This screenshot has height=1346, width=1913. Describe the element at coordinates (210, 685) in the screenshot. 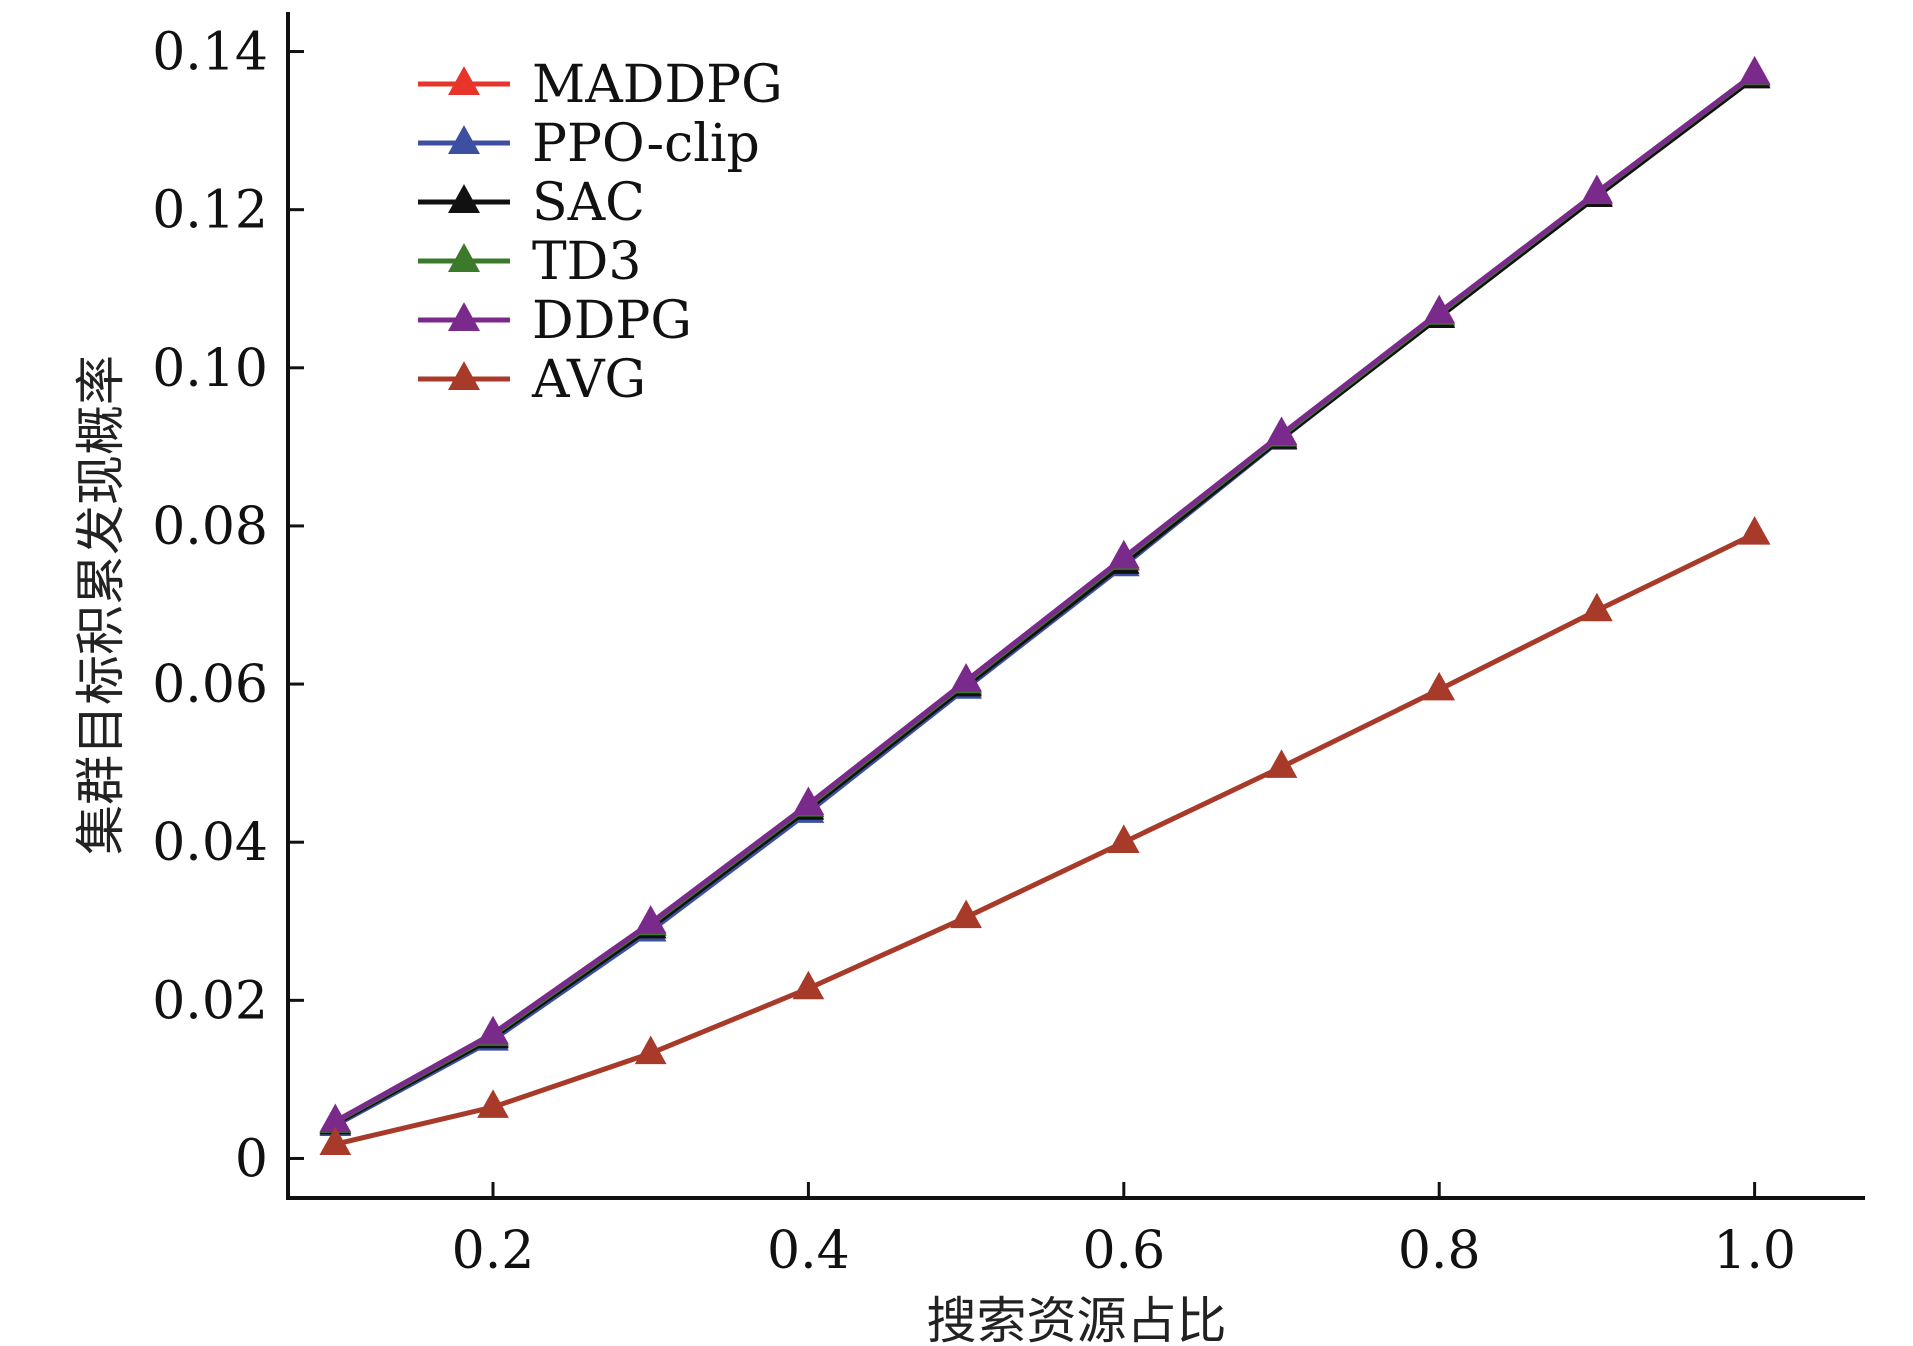

I see `y-tick-label: 0.06` at that location.